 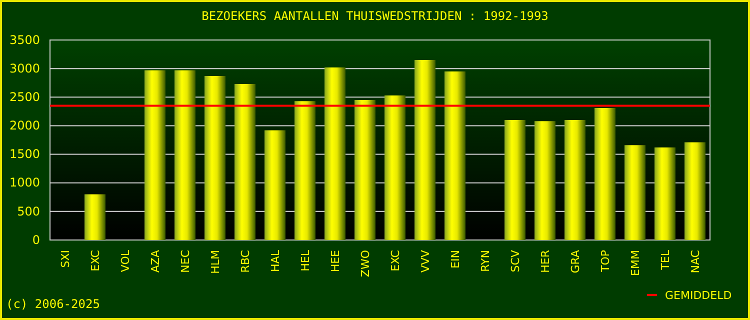 What do you see at coordinates (65, 259) in the screenshot?
I see `x-tick-label: SXI` at bounding box center [65, 259].